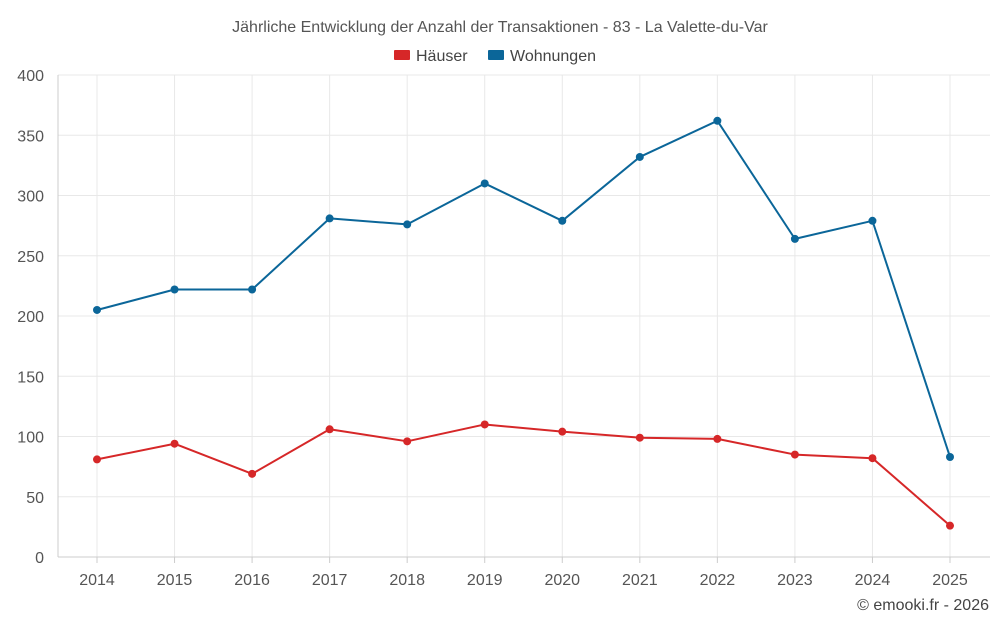 This screenshot has width=1000, height=625. Describe the element at coordinates (407, 580) in the screenshot. I see `x-tick-label: 2018` at that location.